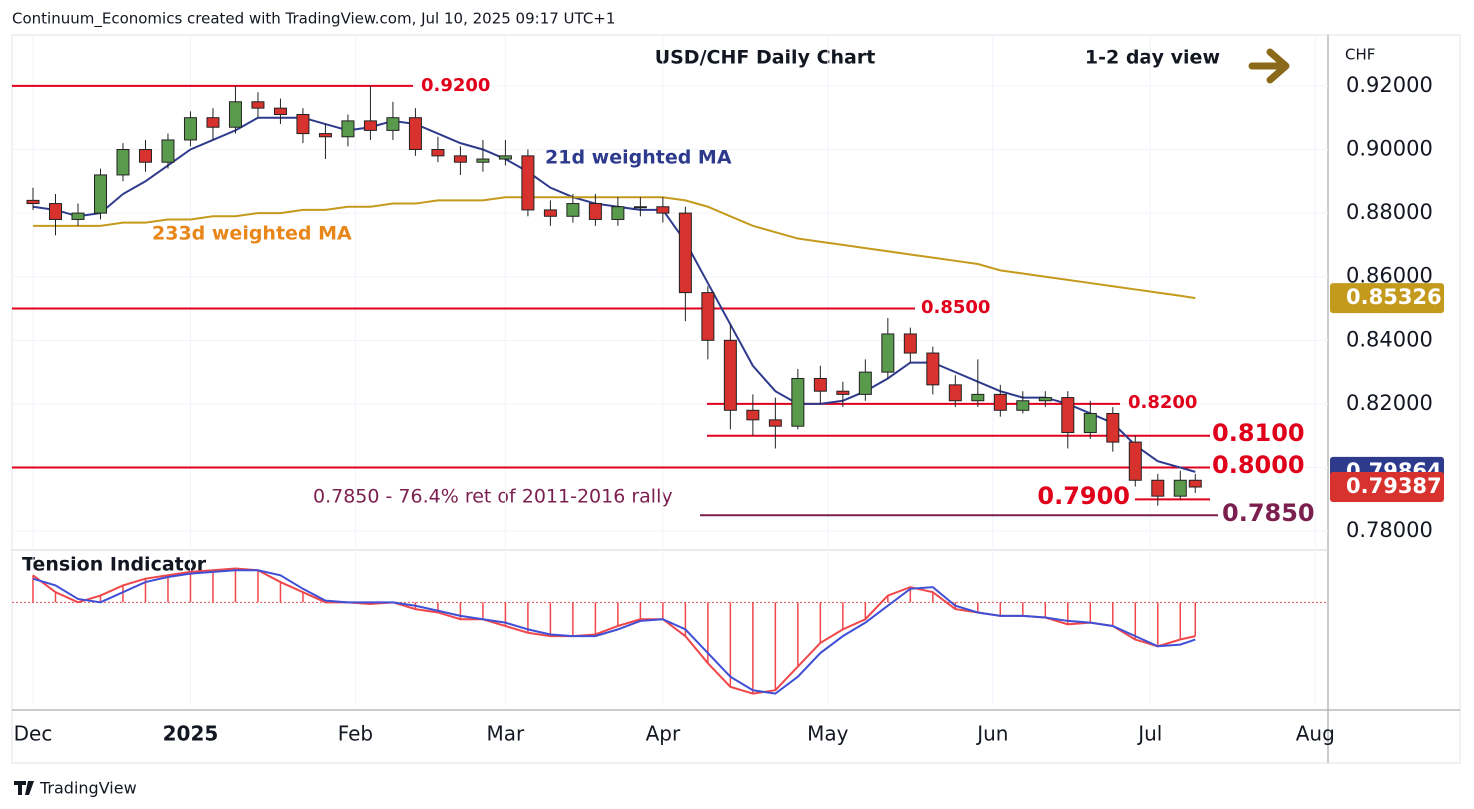  What do you see at coordinates (1389, 530) in the screenshot?
I see `y-tick-label: 0.78000` at bounding box center [1389, 530].